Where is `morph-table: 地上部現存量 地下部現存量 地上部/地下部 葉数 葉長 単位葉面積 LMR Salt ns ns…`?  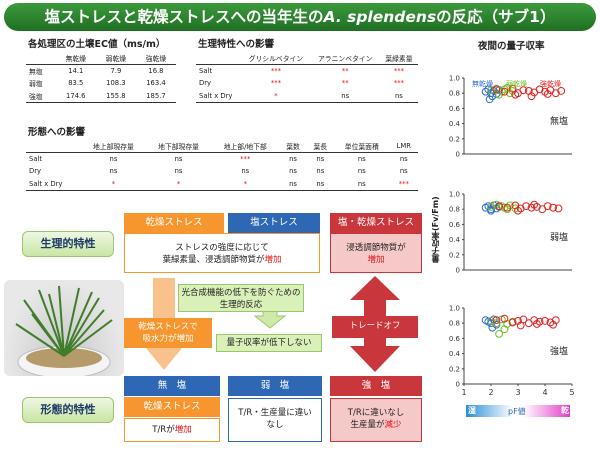 morph-table: 地上部現存量 地下部現存量 地上部/地下部 葉数 葉長 単位葉面積 LMR Salt ns ns… is located at coordinates (222, 165).